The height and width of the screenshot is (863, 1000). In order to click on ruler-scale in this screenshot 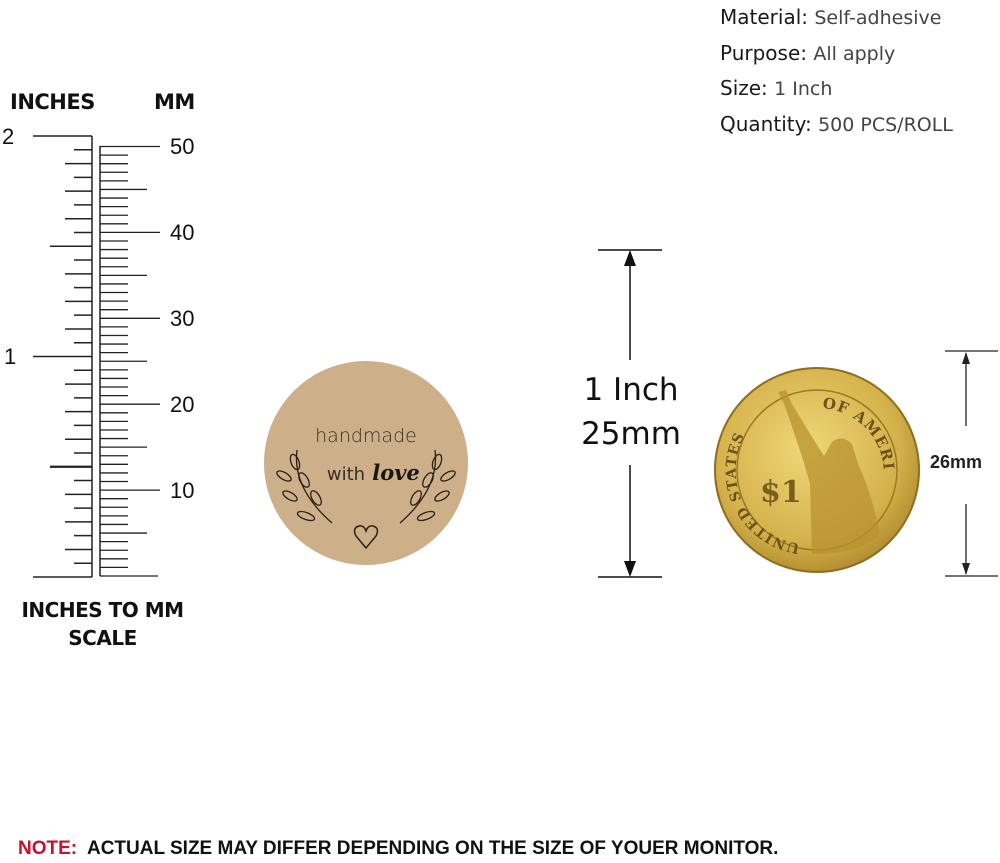, I will do `click(96, 356)`.